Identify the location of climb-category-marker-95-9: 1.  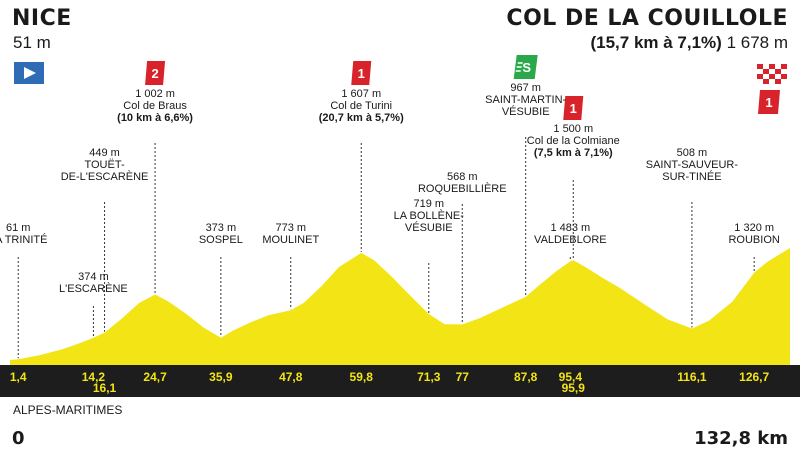
(573, 108).